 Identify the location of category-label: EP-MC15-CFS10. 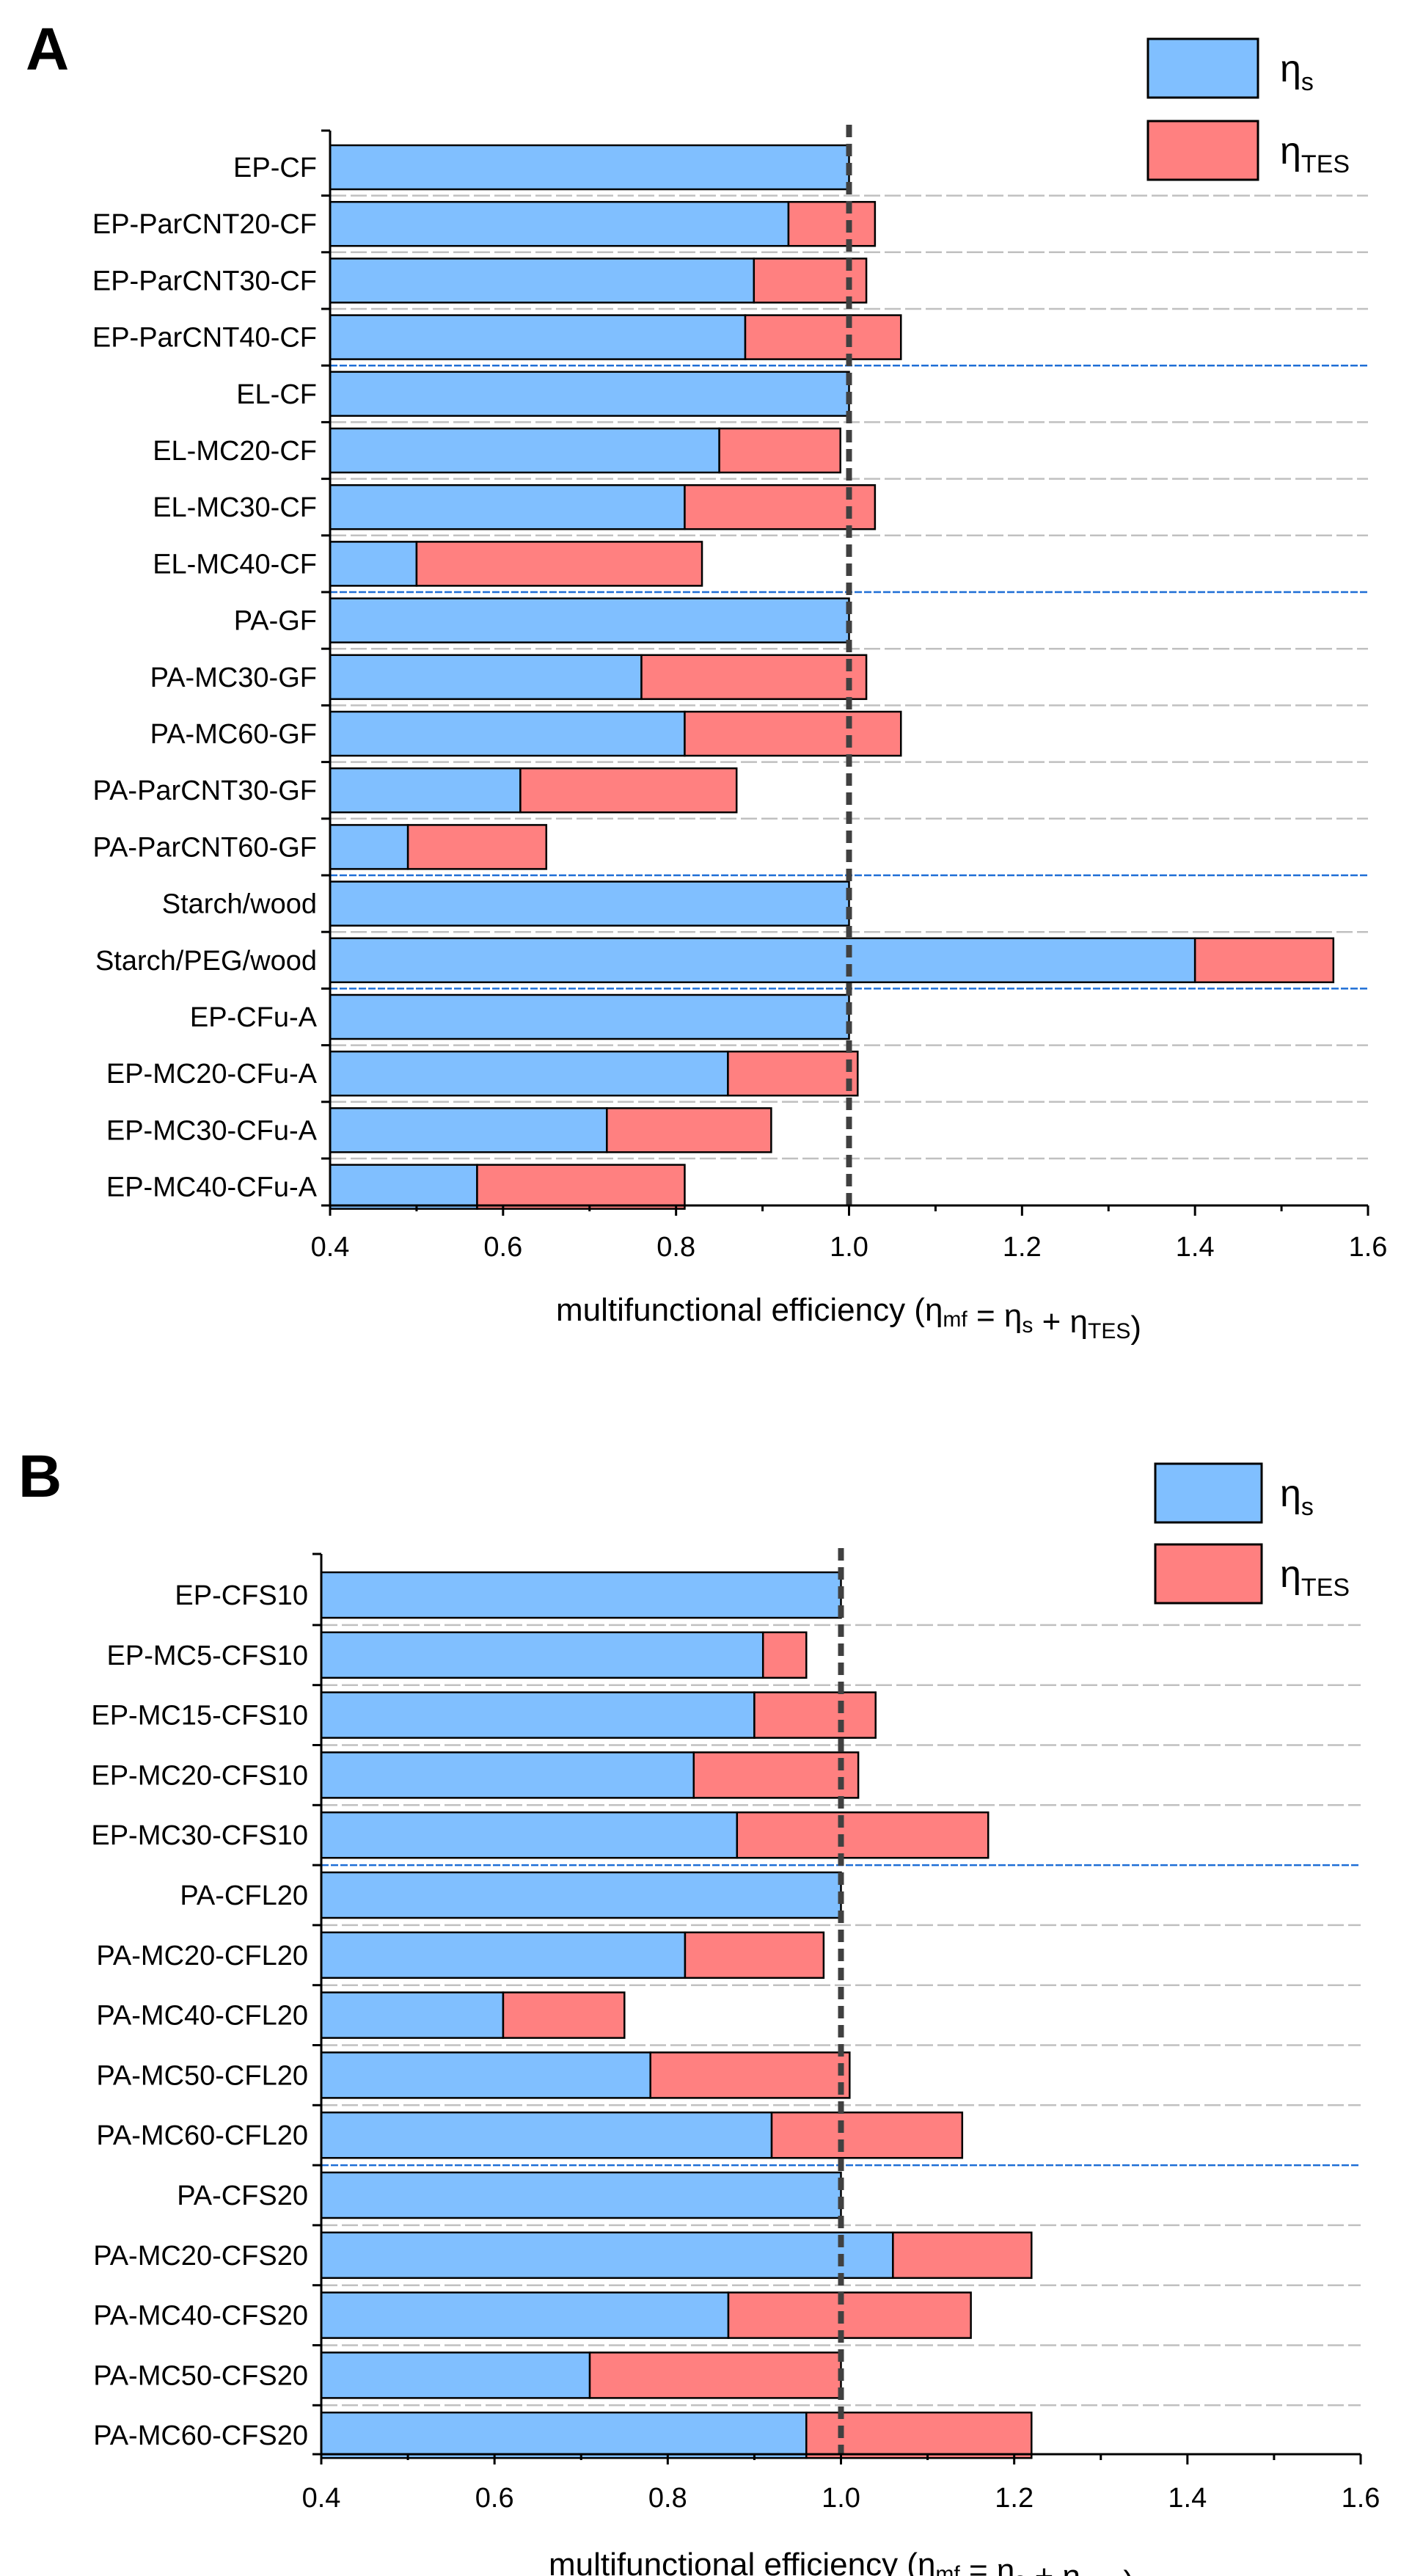
(199, 1716).